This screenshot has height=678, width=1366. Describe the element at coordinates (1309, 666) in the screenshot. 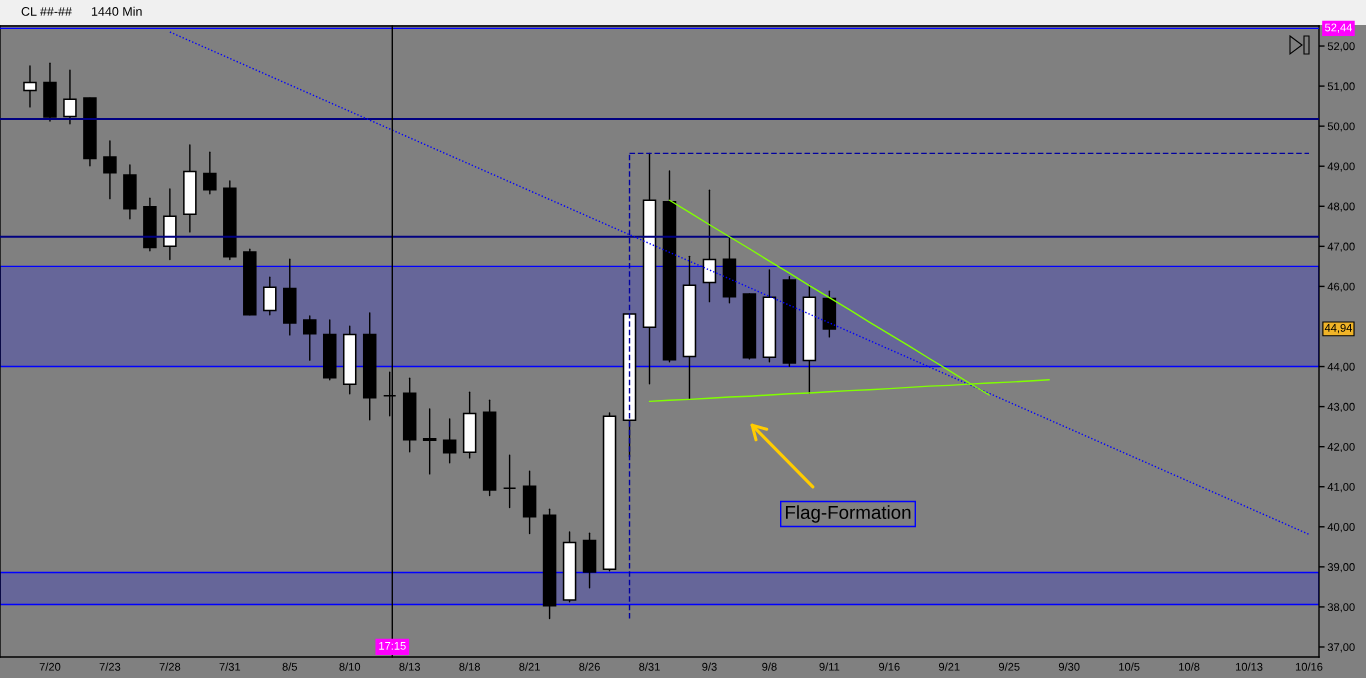

I see `x-tick-label: 10/16` at that location.